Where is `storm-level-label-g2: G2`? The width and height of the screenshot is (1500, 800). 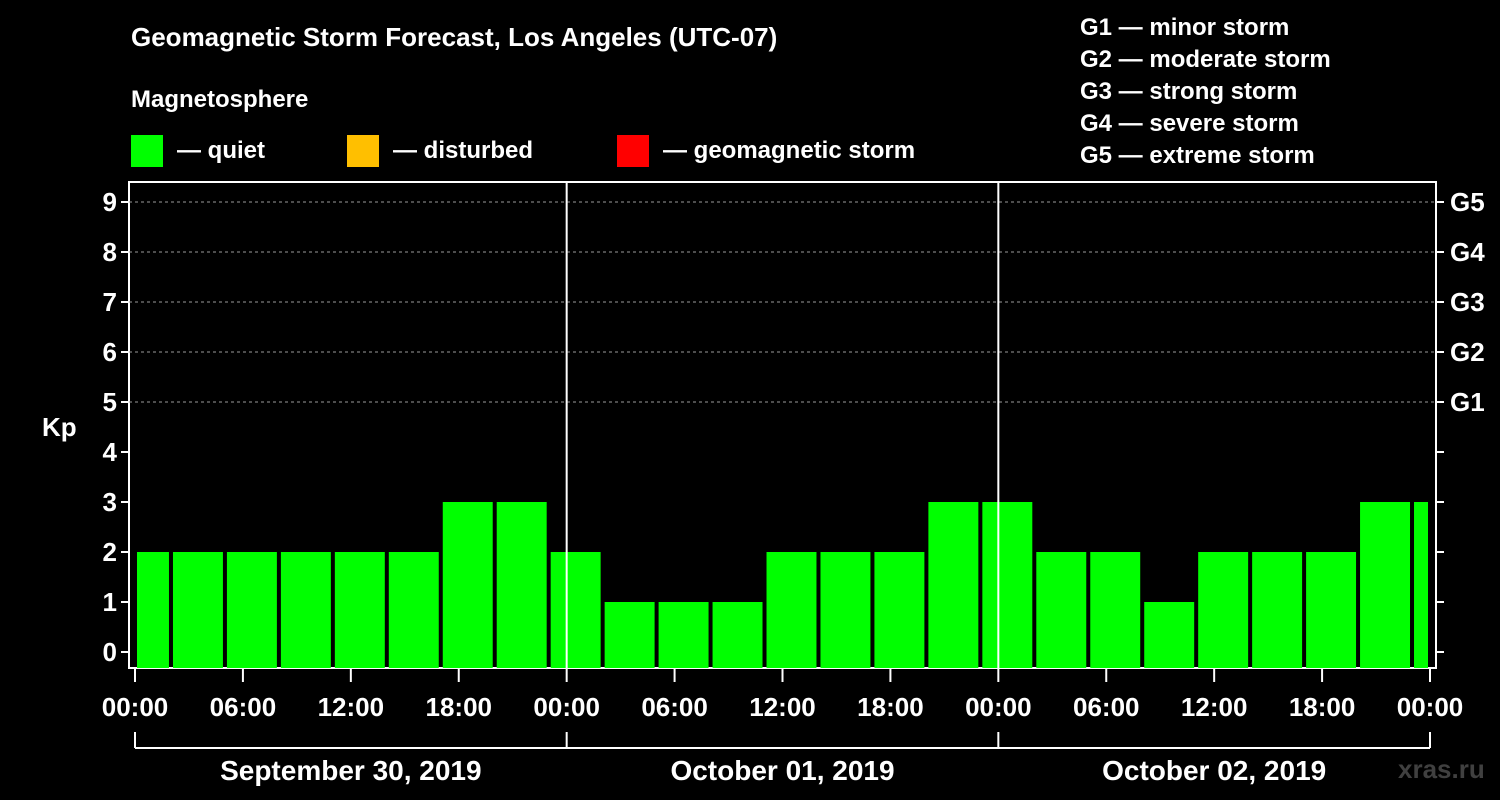 storm-level-label-g2: G2 is located at coordinates (1467, 352).